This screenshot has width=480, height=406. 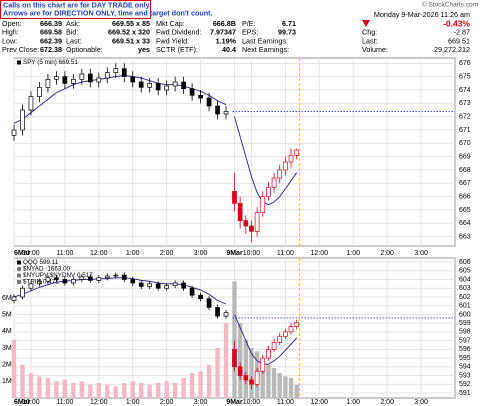 What do you see at coordinates (369, 32) in the screenshot?
I see `quote-label: Chg:` at bounding box center [369, 32].